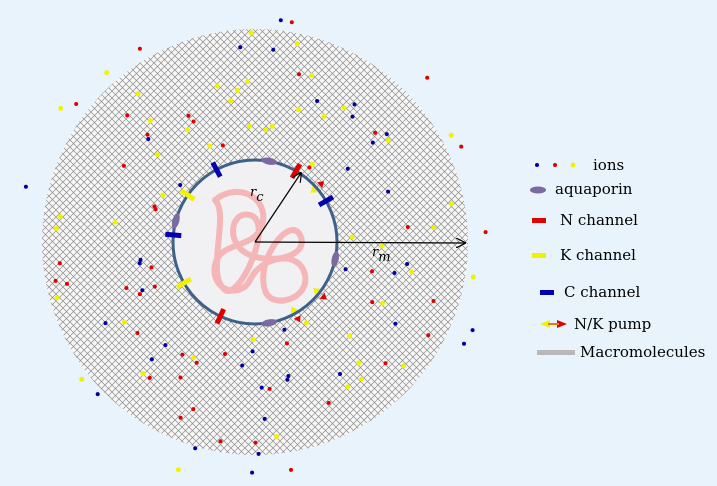 This screenshot has height=486, width=717. What do you see at coordinates (359, 242) in the screenshot?
I see `rm-arrow` at bounding box center [359, 242].